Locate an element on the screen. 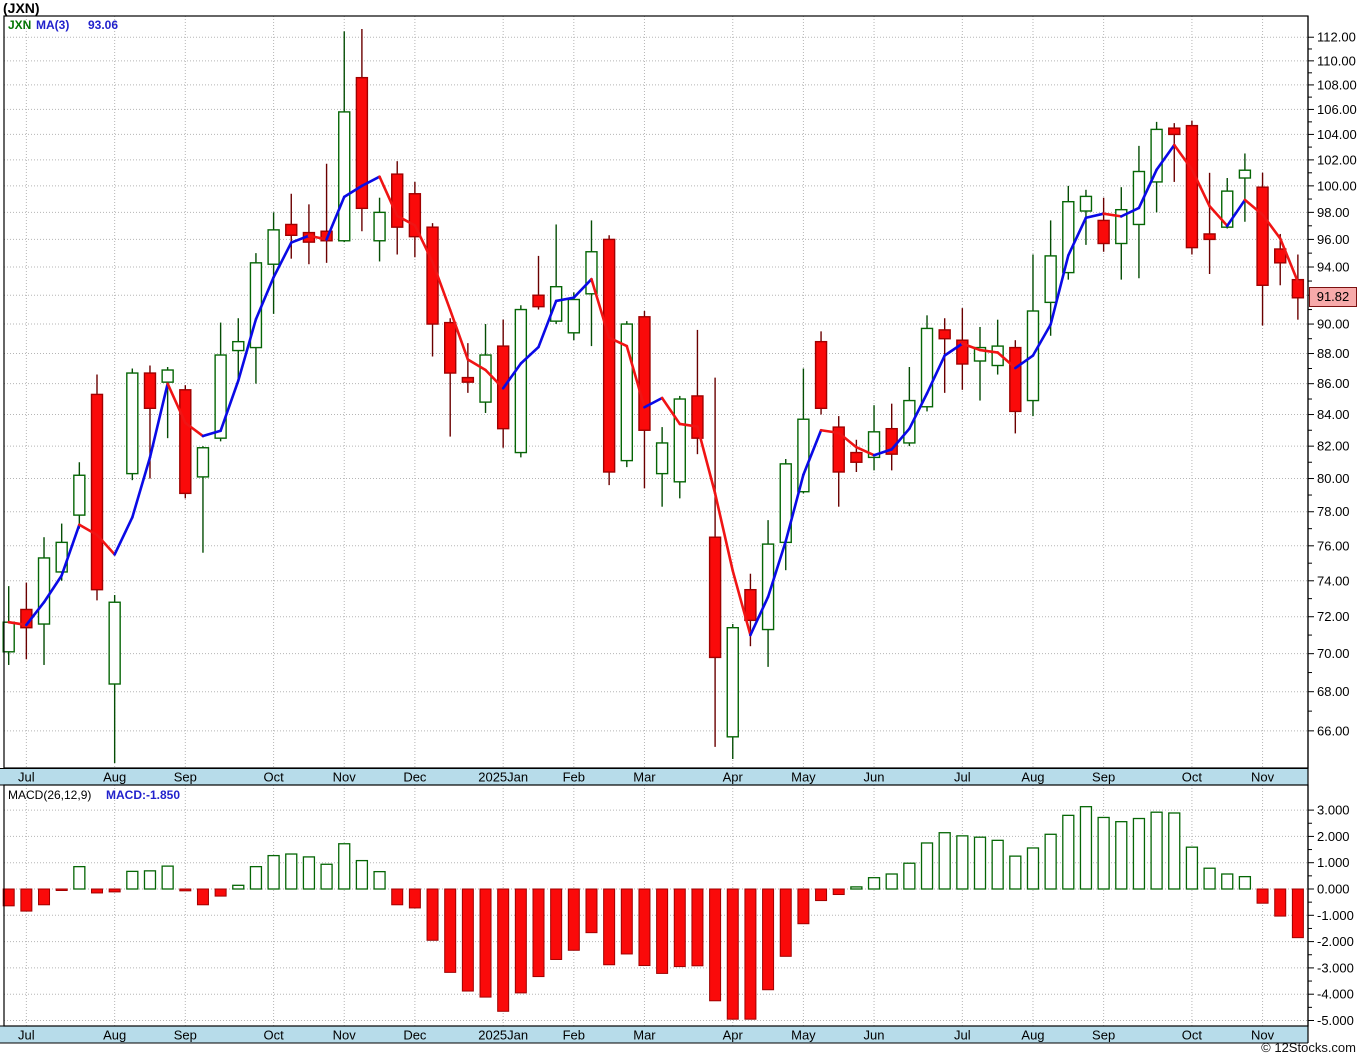 The image size is (1360, 1056). svg-text: 1.000 is located at coordinates (1333, 862).